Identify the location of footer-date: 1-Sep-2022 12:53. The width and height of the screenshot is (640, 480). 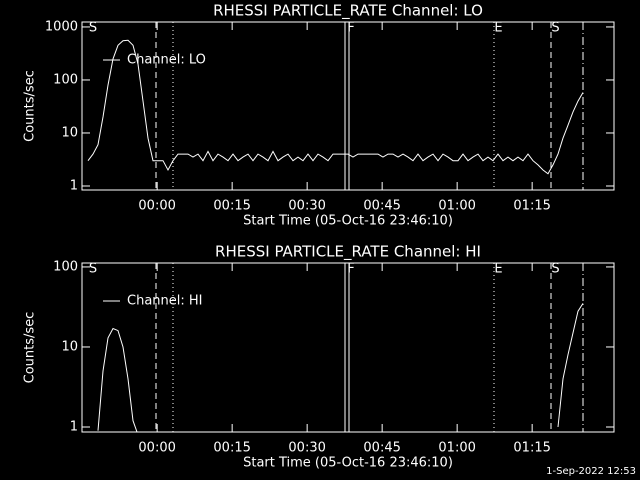
(591, 471).